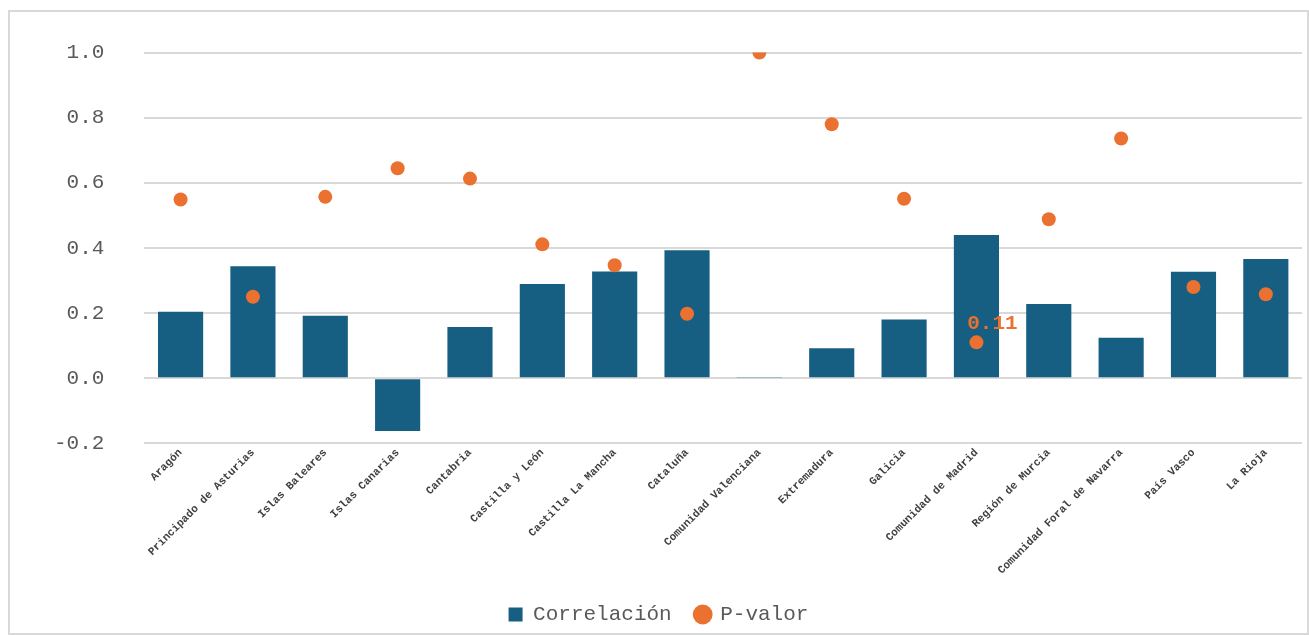 This screenshot has height=635, width=1309. I want to click on y-tick-label: 0.2, so click(85, 313).